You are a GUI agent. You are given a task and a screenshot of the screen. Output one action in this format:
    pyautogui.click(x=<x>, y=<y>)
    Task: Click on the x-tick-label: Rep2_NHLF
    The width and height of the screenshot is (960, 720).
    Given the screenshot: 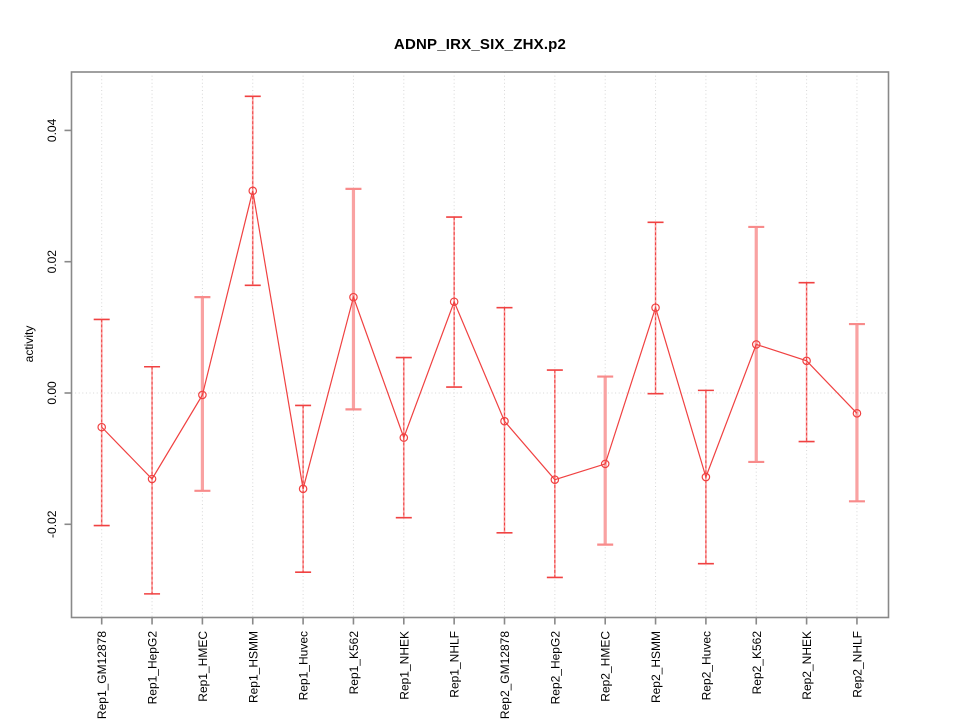 What is the action you would take?
    pyautogui.click(x=857, y=664)
    